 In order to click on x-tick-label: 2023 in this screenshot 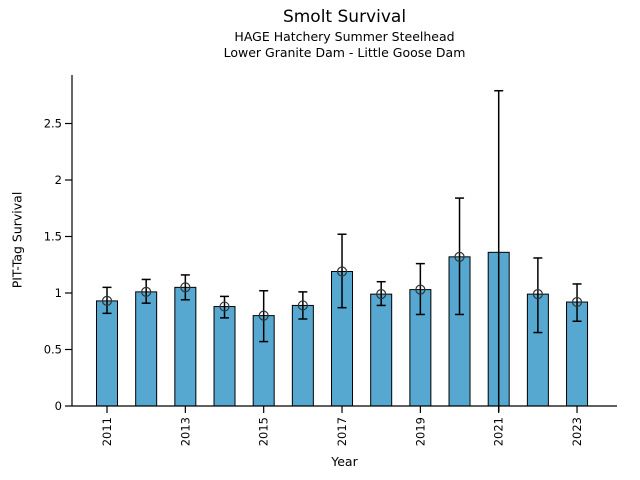, I will do `click(577, 431)`.